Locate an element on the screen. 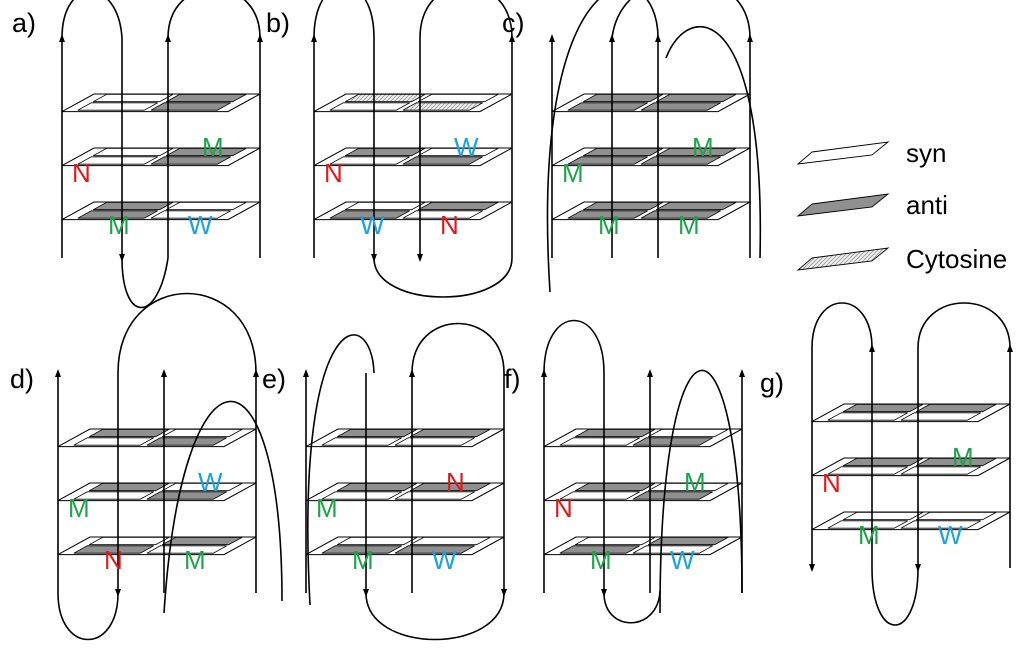 The width and height of the screenshot is (1024, 654). panel-g: g)NMM W is located at coordinates (886, 464).